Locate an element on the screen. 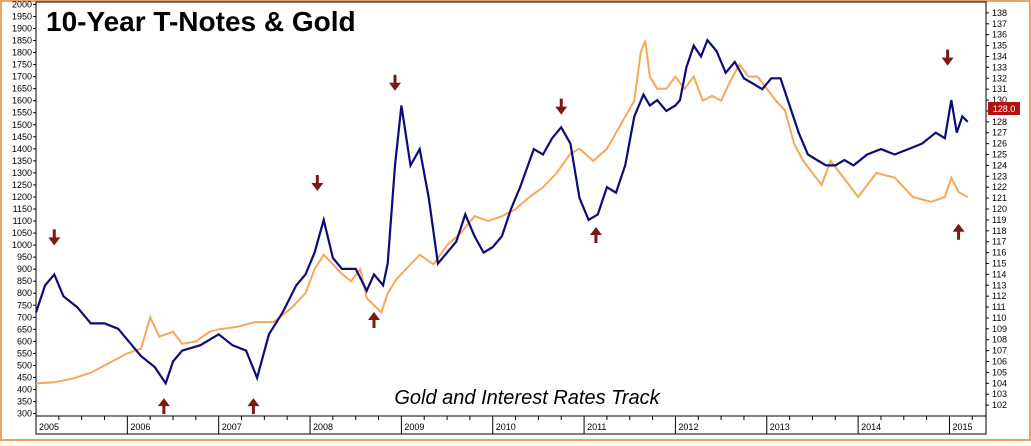 This screenshot has width=1031, height=446. x-tick-label: 2006 is located at coordinates (140, 427).